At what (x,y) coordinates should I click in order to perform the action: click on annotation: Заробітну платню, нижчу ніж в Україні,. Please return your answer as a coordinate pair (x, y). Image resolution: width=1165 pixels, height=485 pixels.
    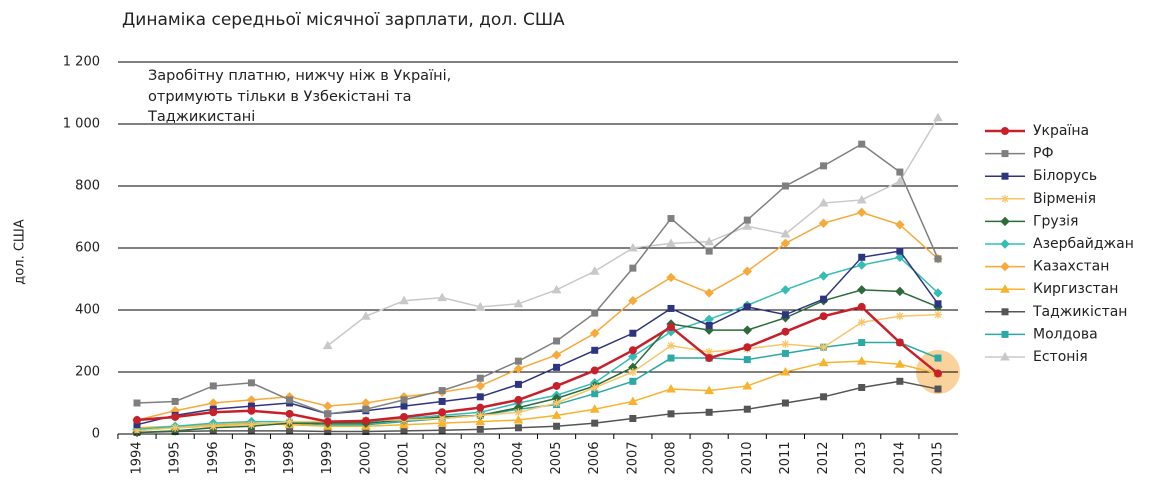
    Looking at the image, I should click on (299, 76).